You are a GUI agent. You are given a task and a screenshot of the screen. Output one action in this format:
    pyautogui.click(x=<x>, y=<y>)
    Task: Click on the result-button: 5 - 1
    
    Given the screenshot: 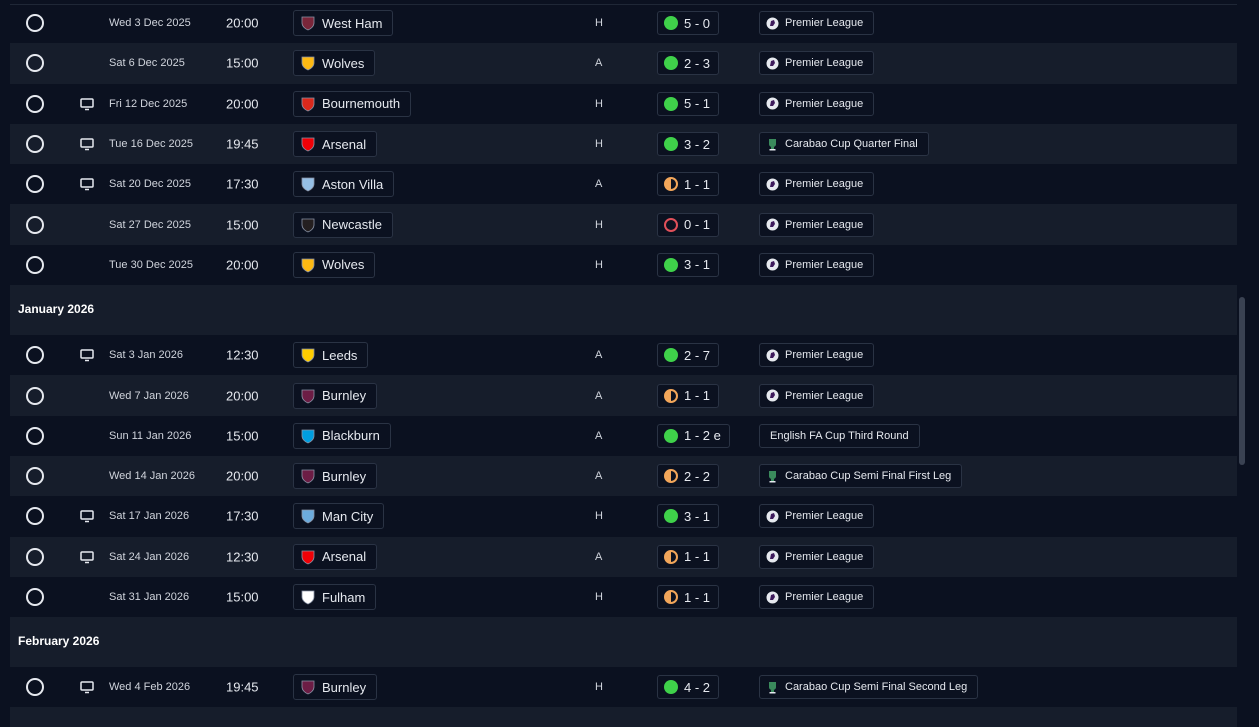 What is the action you would take?
    pyautogui.click(x=688, y=103)
    